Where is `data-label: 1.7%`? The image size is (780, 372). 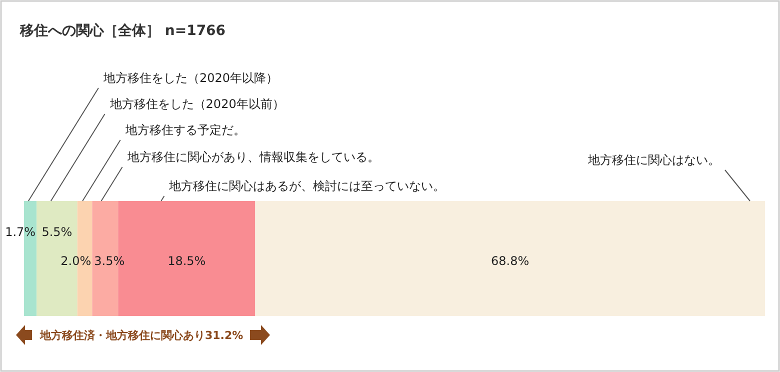 data-label: 1.7% is located at coordinates (20, 232).